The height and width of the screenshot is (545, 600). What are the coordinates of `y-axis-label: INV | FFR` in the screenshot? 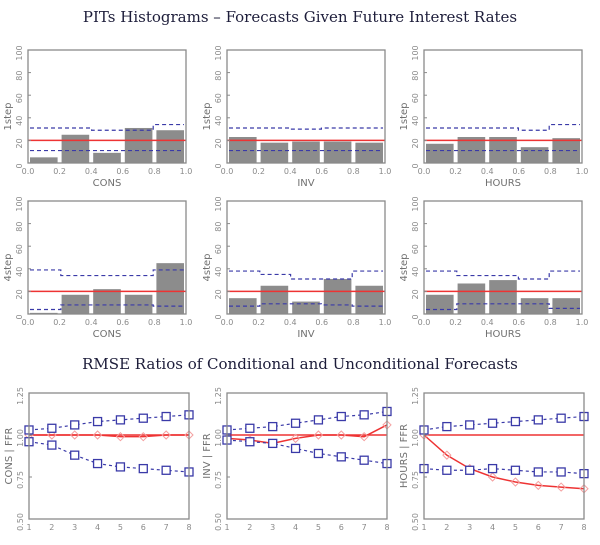 It's located at (207, 456).